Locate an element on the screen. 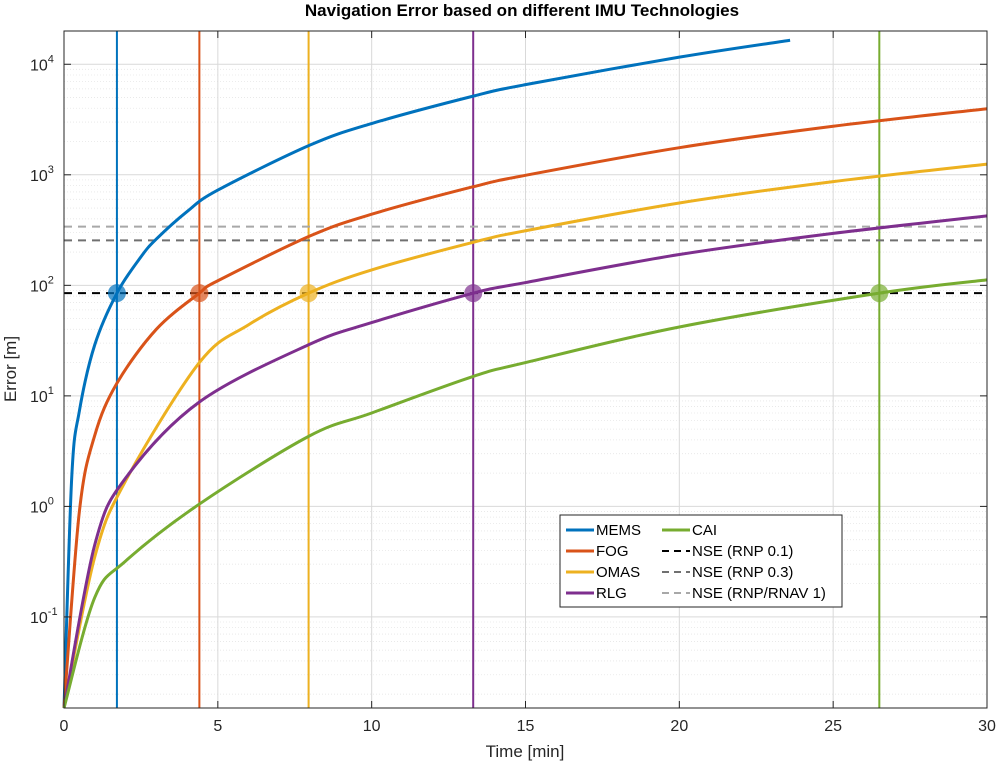 This screenshot has width=1000, height=766. x-tick-label: 5 is located at coordinates (217, 726).